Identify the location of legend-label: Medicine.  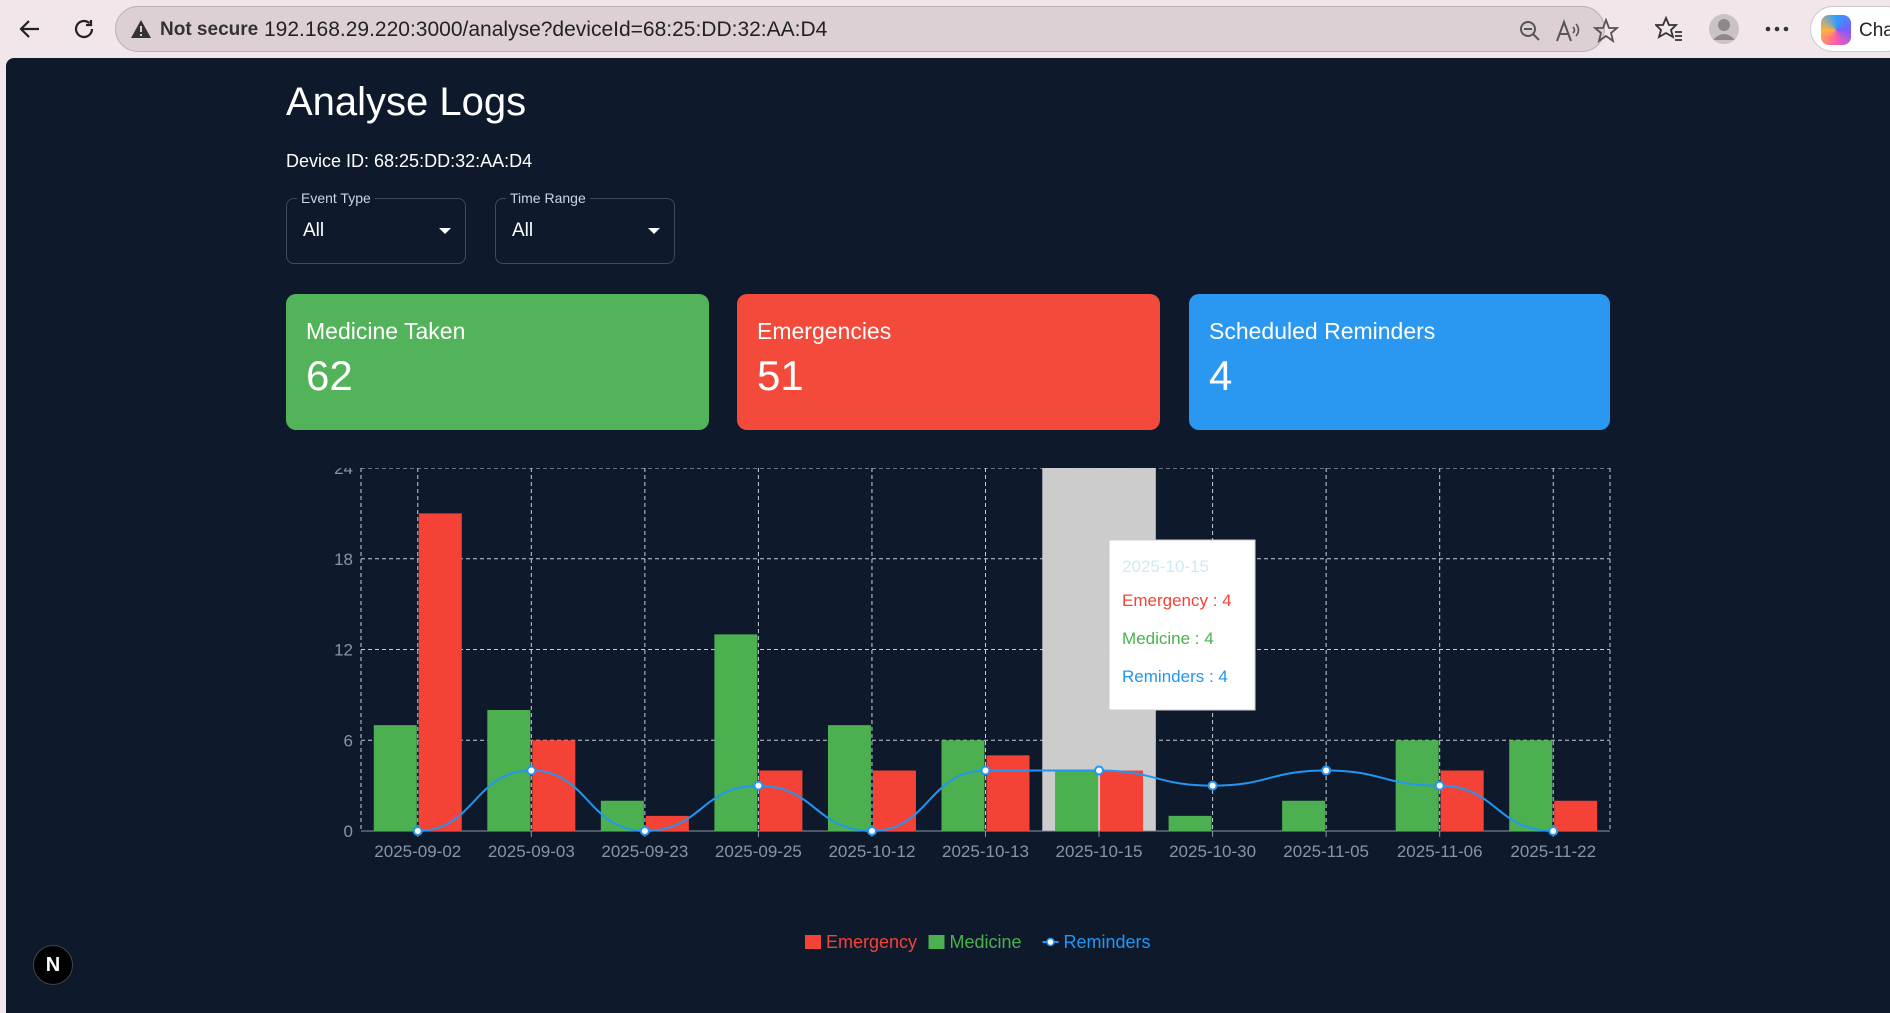
(986, 942).